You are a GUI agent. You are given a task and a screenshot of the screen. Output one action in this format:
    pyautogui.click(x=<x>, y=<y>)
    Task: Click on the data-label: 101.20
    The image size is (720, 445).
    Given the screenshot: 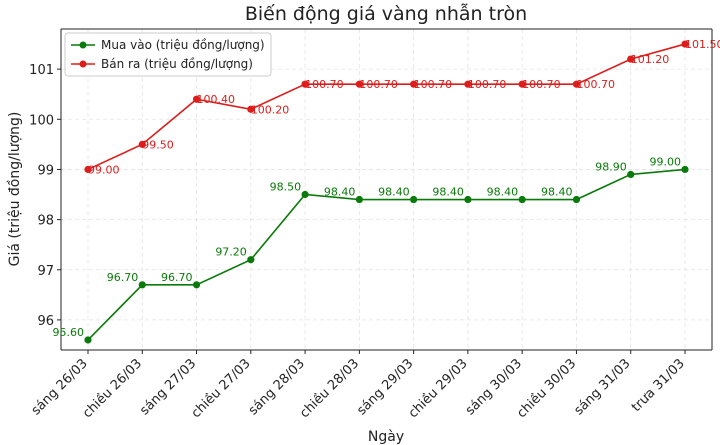 What is the action you would take?
    pyautogui.click(x=650, y=59)
    